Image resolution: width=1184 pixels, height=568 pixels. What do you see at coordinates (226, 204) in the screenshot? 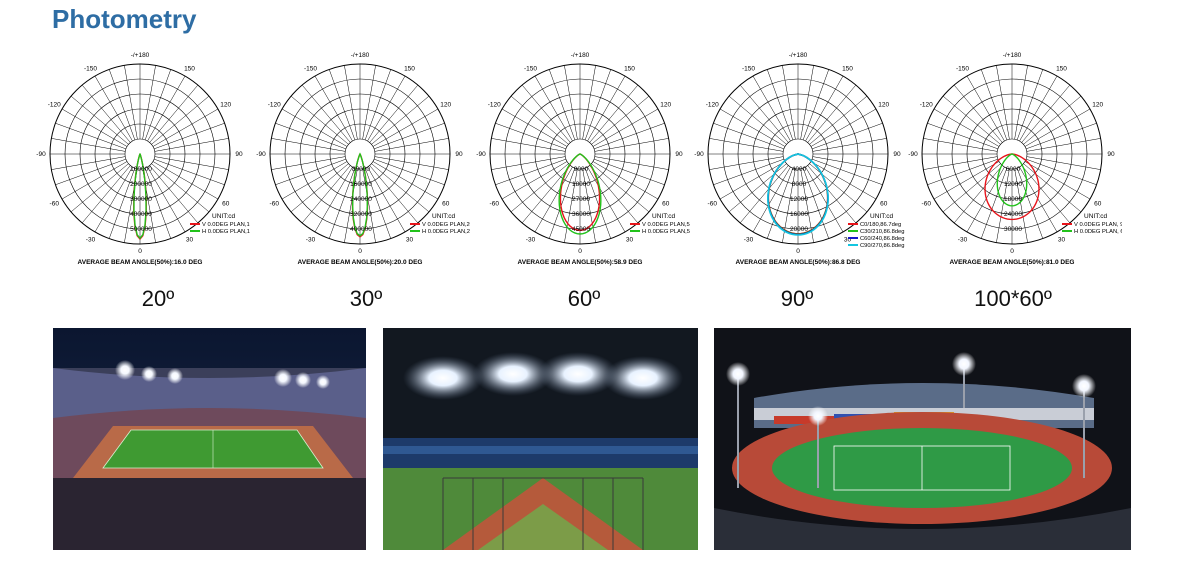
I see `angle-tick-label: 60` at bounding box center [226, 204].